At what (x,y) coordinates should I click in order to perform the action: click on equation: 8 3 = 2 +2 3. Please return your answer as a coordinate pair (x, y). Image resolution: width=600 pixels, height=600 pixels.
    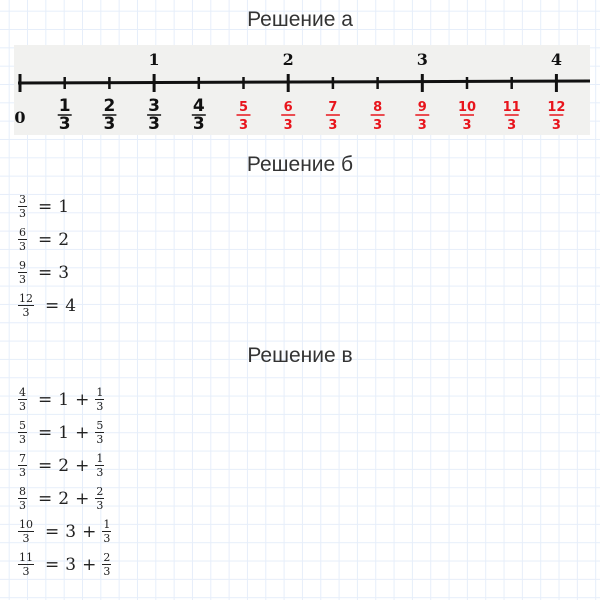
    Looking at the image, I should click on (61, 498).